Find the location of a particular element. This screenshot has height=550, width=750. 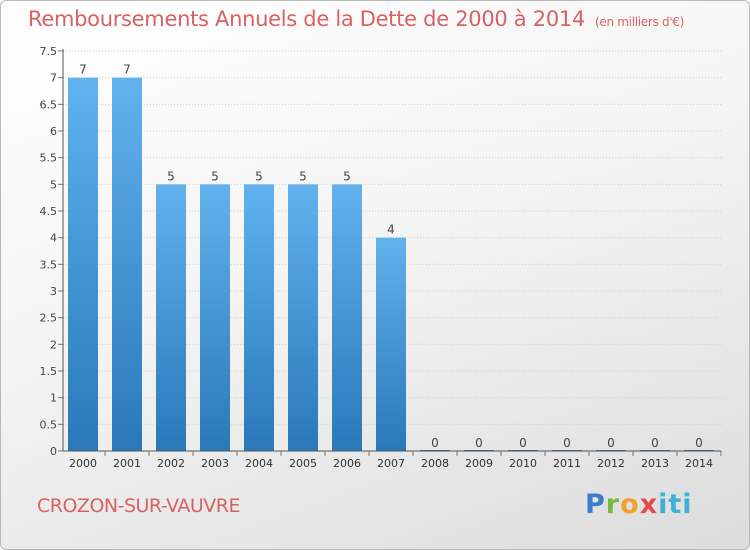

x-tick-label: 2001 is located at coordinates (127, 463).